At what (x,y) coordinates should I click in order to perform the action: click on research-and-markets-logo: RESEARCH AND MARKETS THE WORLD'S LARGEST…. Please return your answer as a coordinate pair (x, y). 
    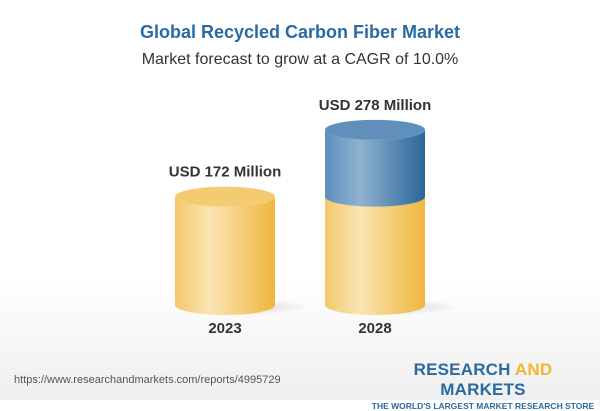
    Looking at the image, I should click on (483, 385).